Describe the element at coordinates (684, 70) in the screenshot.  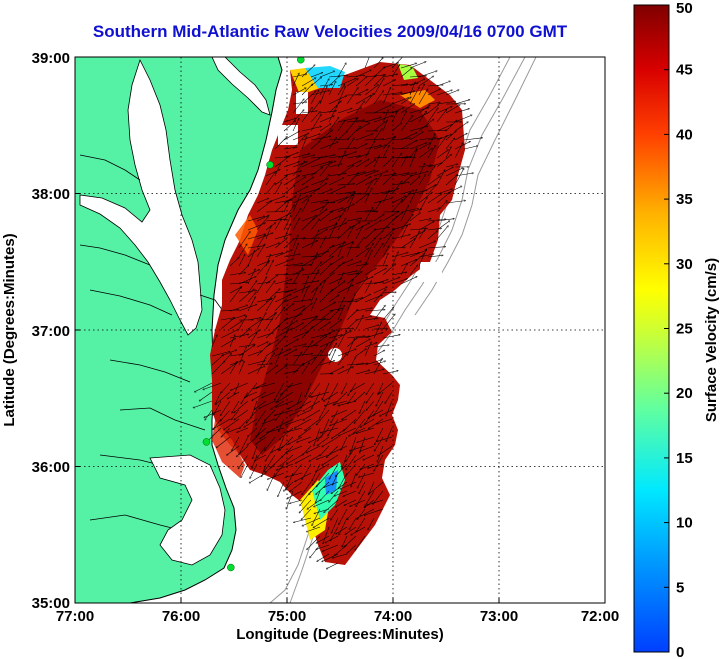
I see `colorbar-tick-label: 45` at that location.